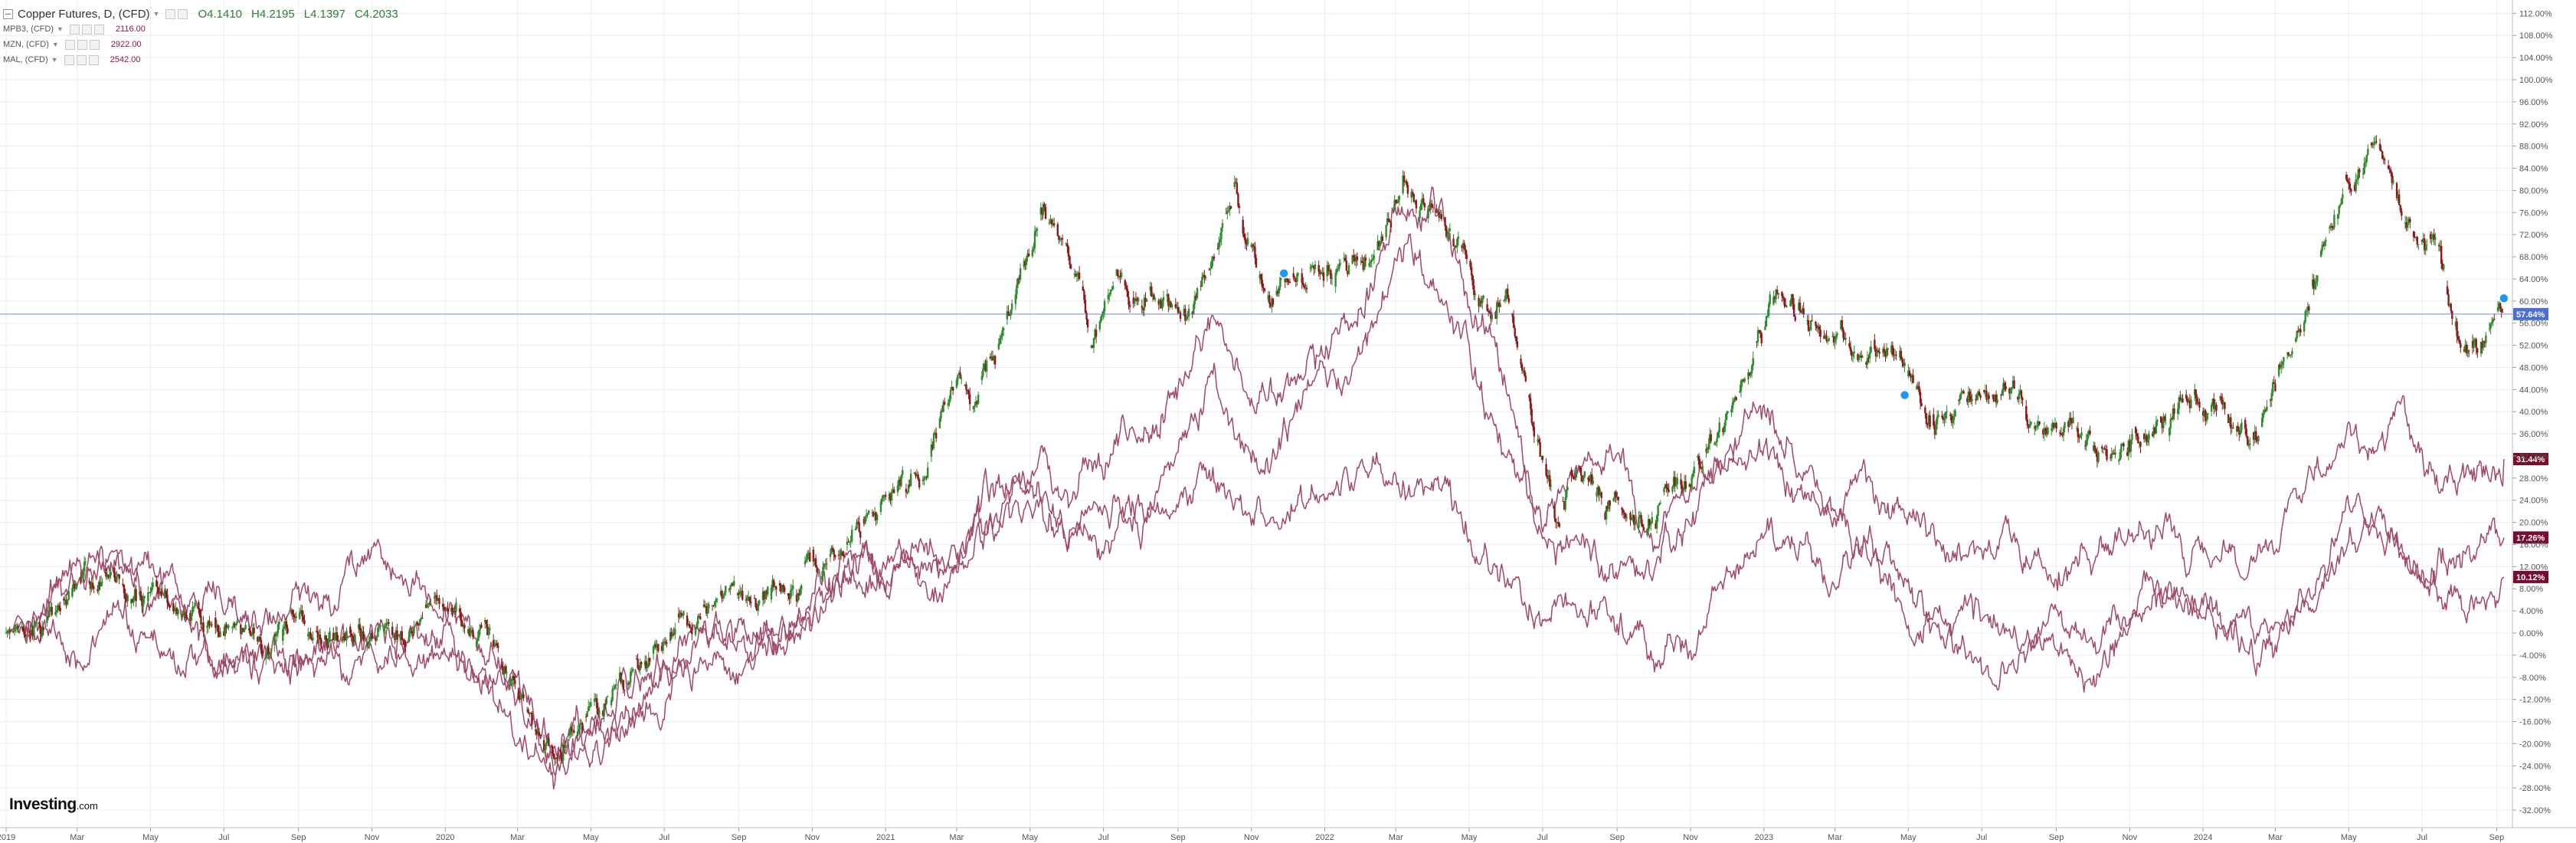 The width and height of the screenshot is (2576, 843). What do you see at coordinates (84, 14) in the screenshot?
I see `main-series-title: Copper Futures, D, (CFD)` at bounding box center [84, 14].